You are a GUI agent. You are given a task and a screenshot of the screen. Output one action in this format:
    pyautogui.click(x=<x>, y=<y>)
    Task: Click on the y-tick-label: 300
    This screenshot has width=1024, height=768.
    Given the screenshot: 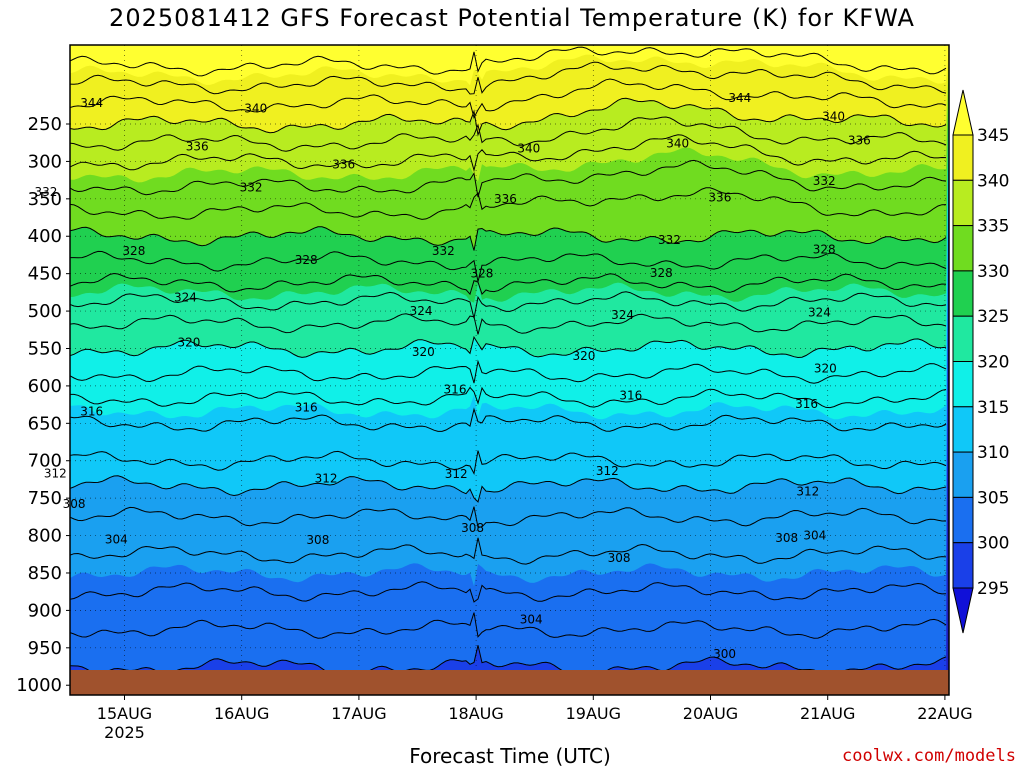 What is the action you would take?
    pyautogui.click(x=45, y=161)
    